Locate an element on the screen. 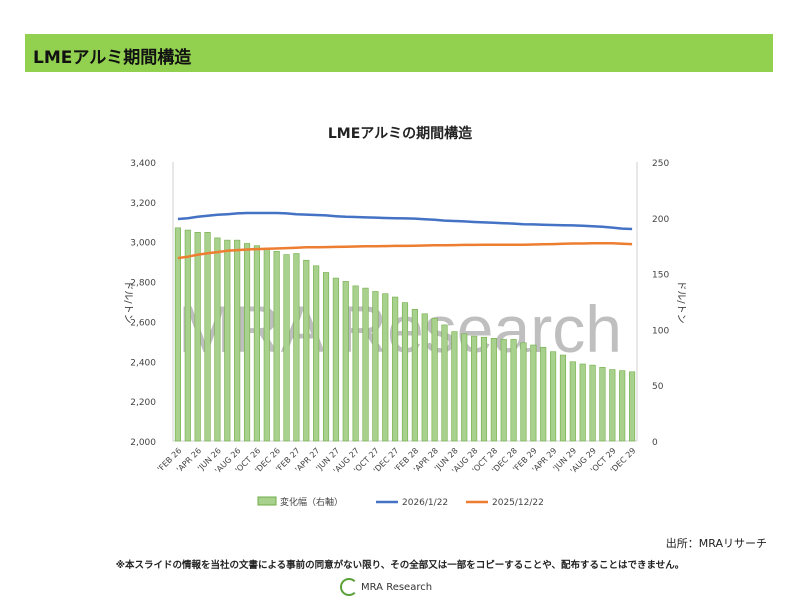  header-bar: LMEアルミ期間構造 is located at coordinates (399, 53).